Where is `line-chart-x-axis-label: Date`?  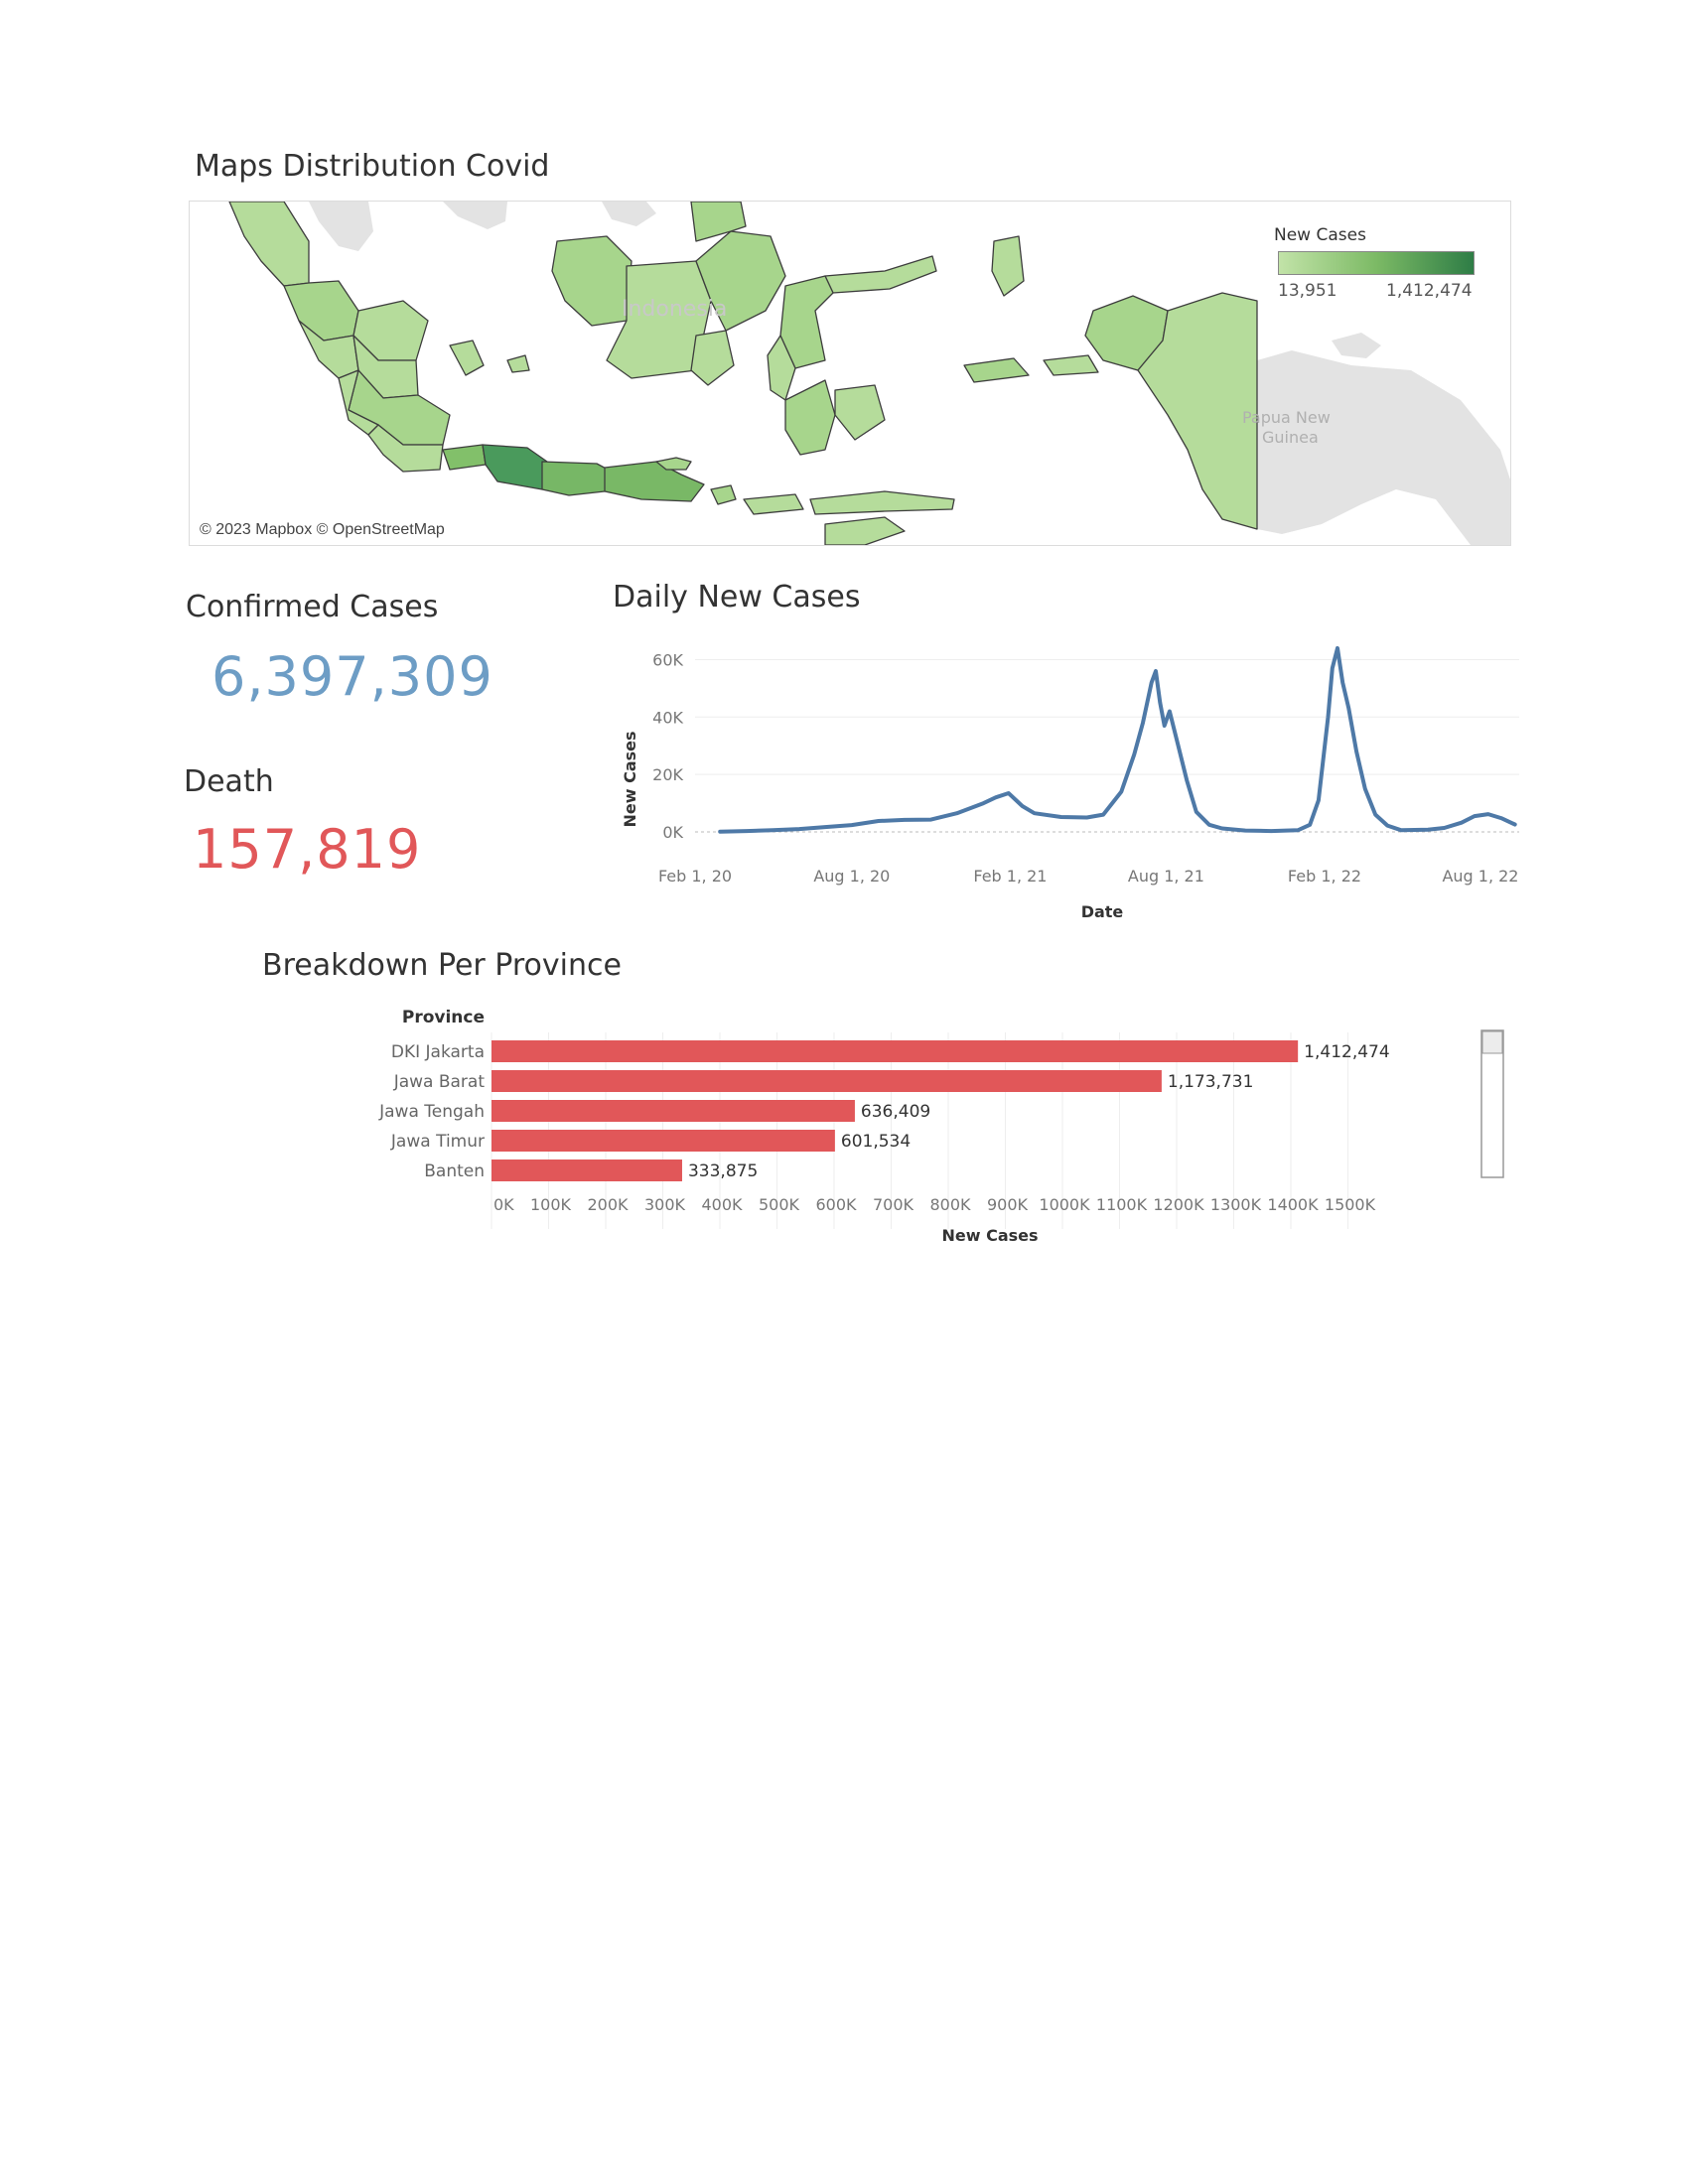
line-chart-x-axis-label: Date is located at coordinates (1102, 911).